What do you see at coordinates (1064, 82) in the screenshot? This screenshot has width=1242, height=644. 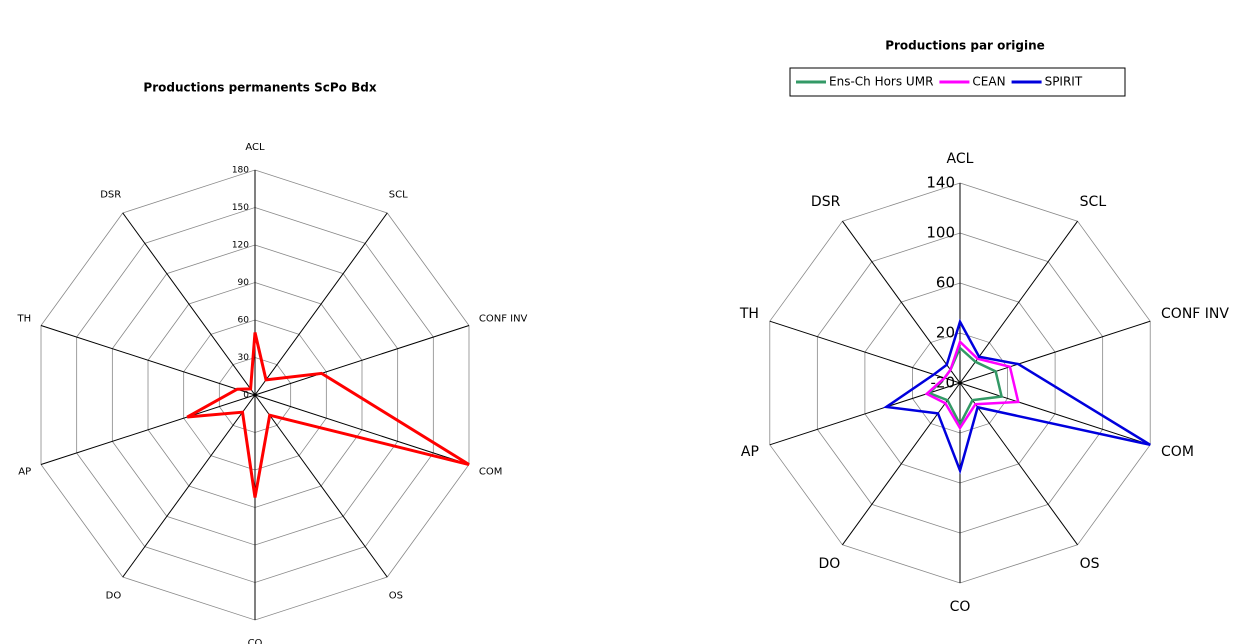 I see `legend-label: SPIRIT` at bounding box center [1064, 82].